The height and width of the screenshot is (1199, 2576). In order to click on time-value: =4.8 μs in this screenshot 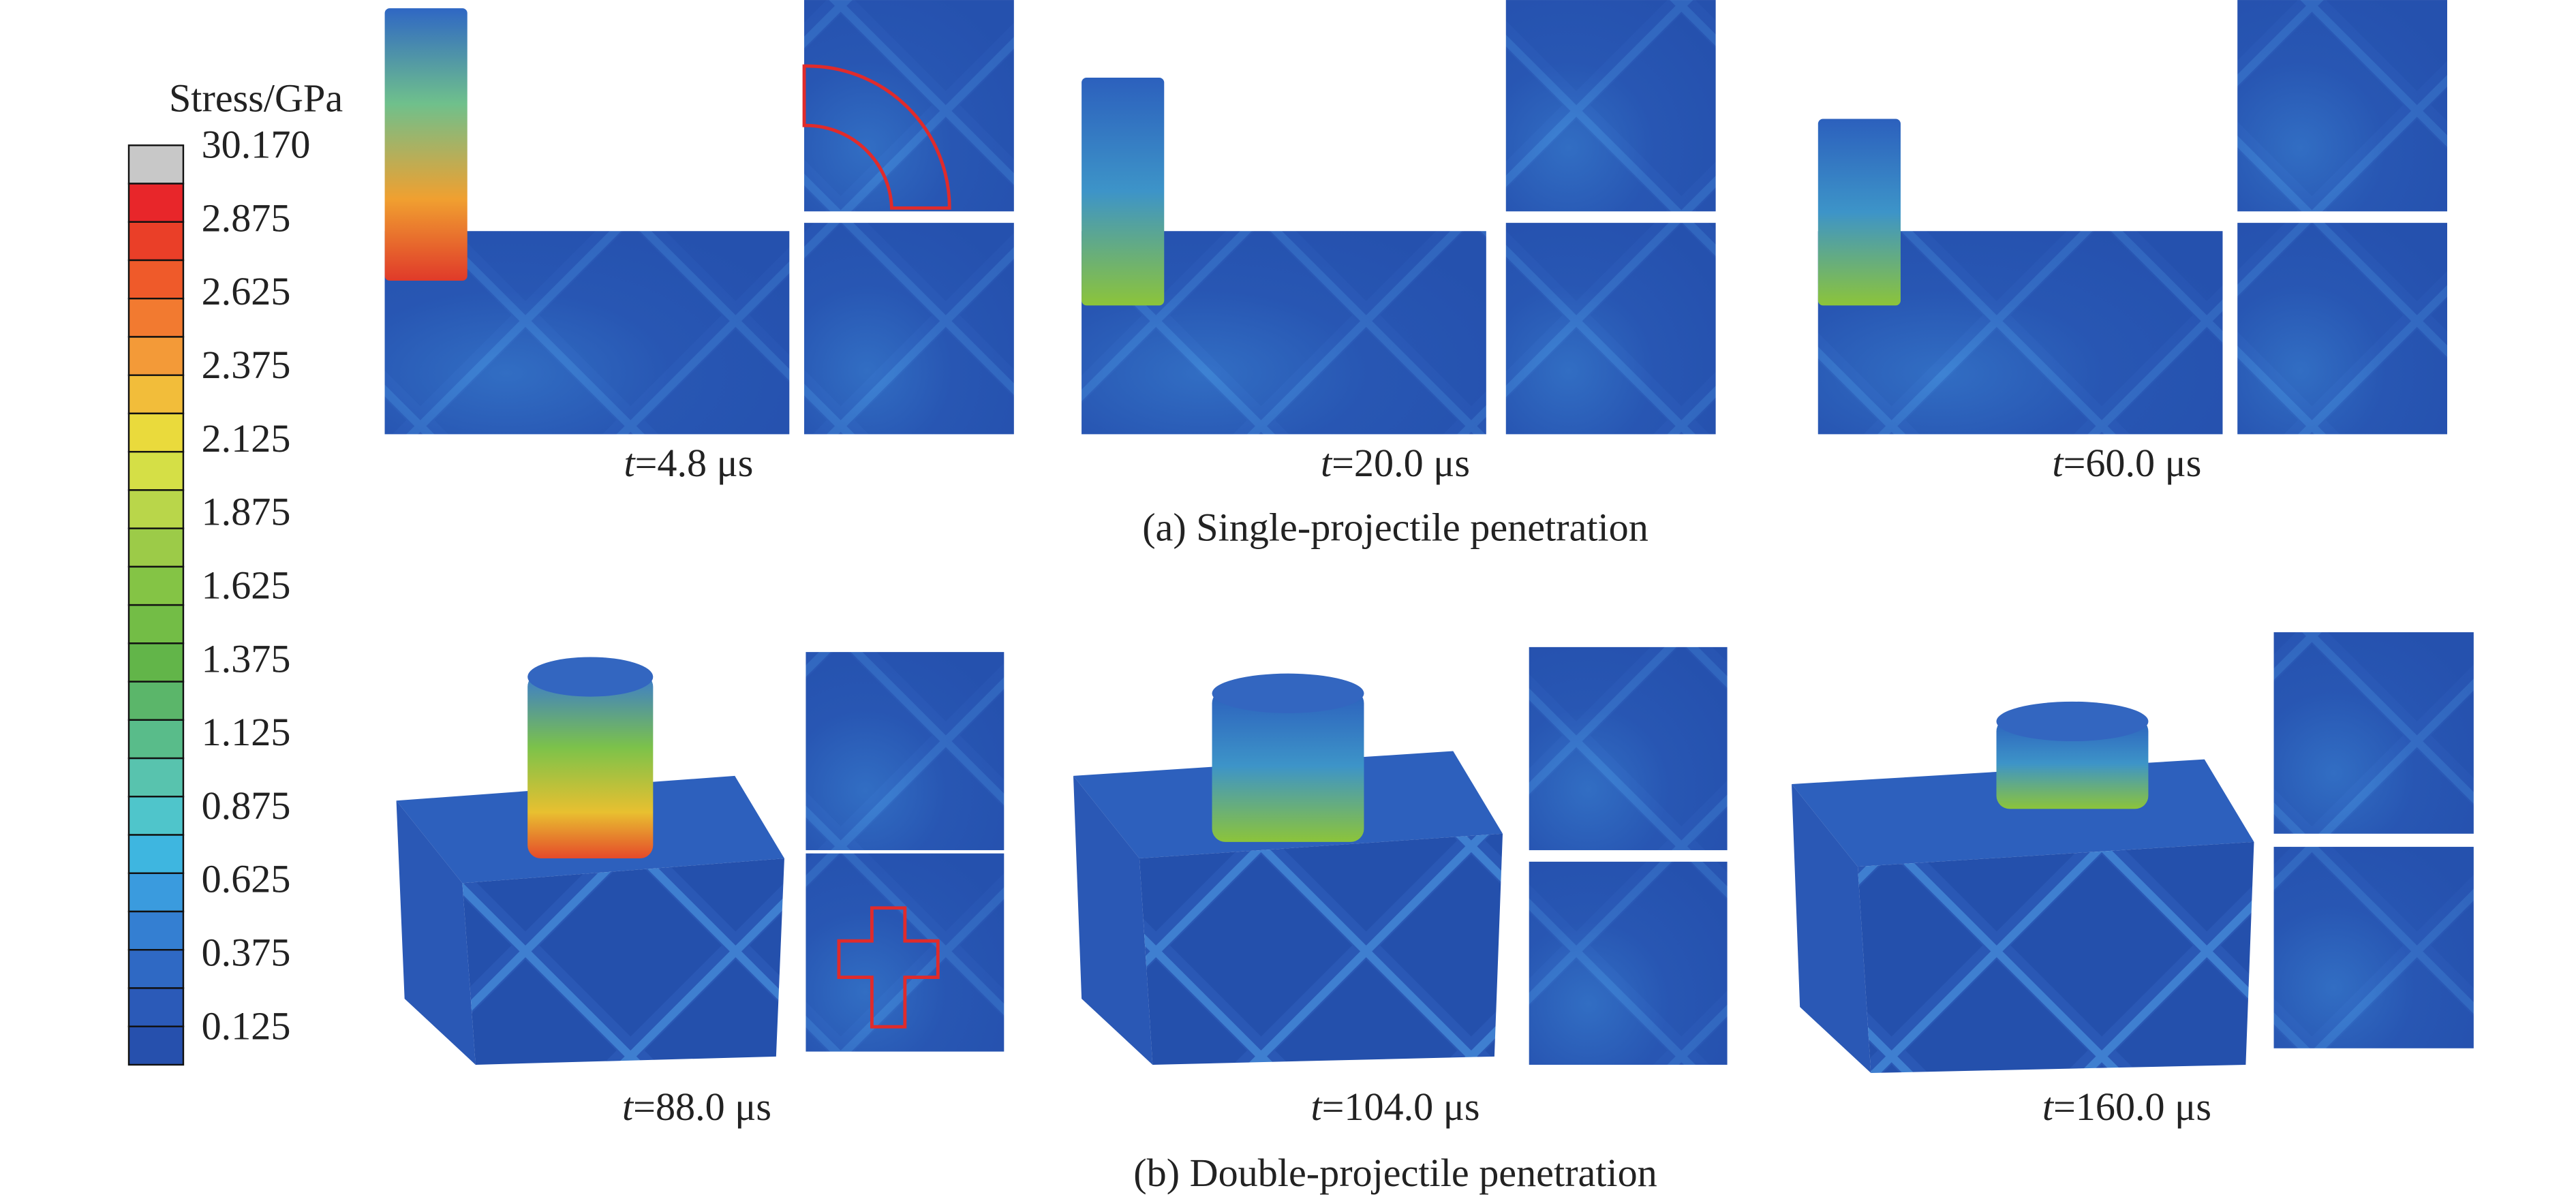, I will do `click(694, 463)`.